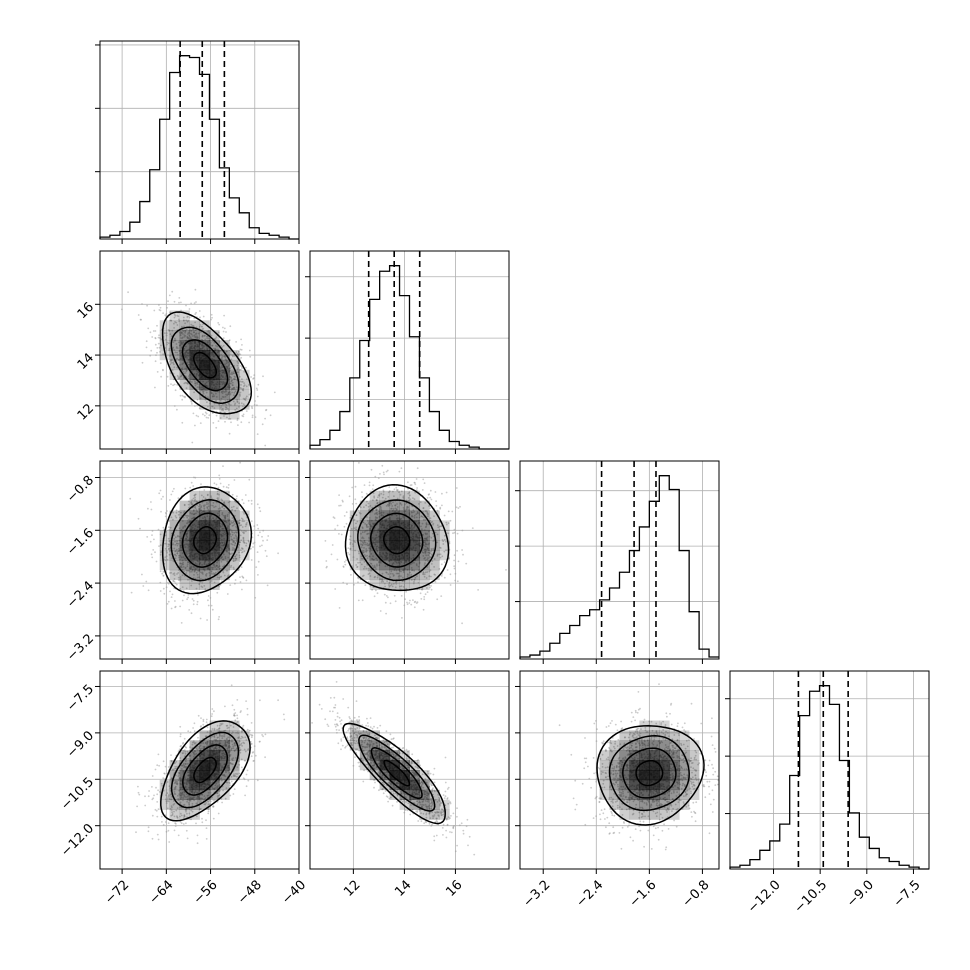 The width and height of the screenshot is (970, 970). I want to click on y-tick-label: 16, so click(86, 311).